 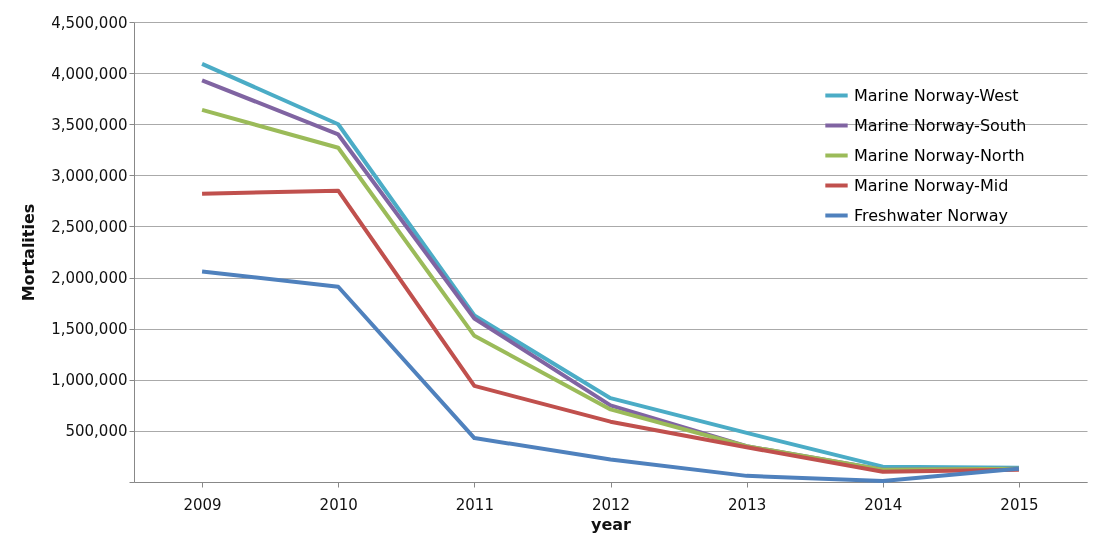 I want to click on legend-label: Marine Norway-Mid, so click(x=931, y=185).